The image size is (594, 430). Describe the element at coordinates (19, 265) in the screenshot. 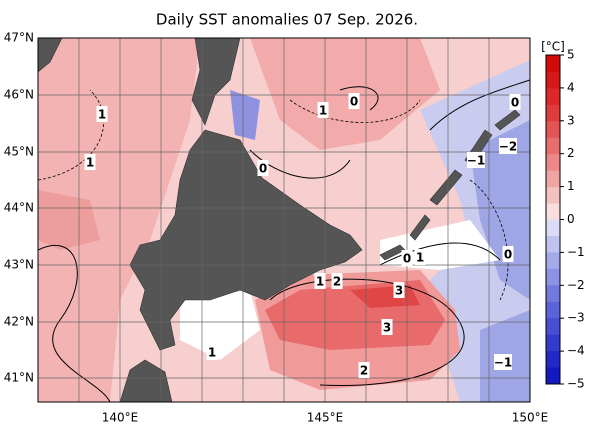

I see `lat-label: 43°N` at that location.